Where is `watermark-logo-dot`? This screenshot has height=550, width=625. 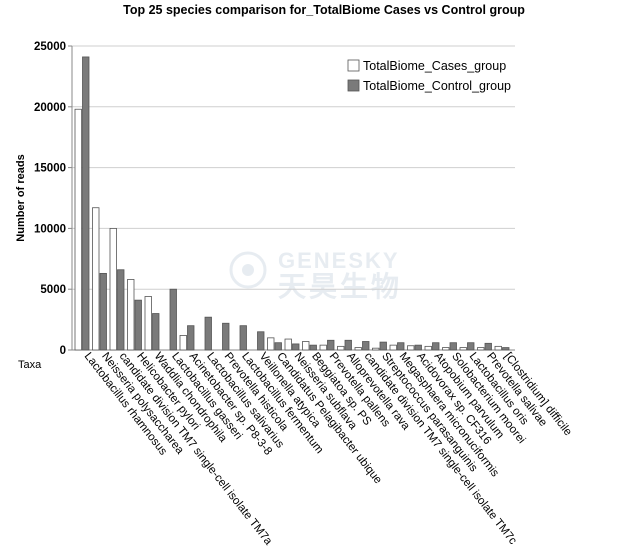
watermark-logo-dot is located at coordinates (248, 270).